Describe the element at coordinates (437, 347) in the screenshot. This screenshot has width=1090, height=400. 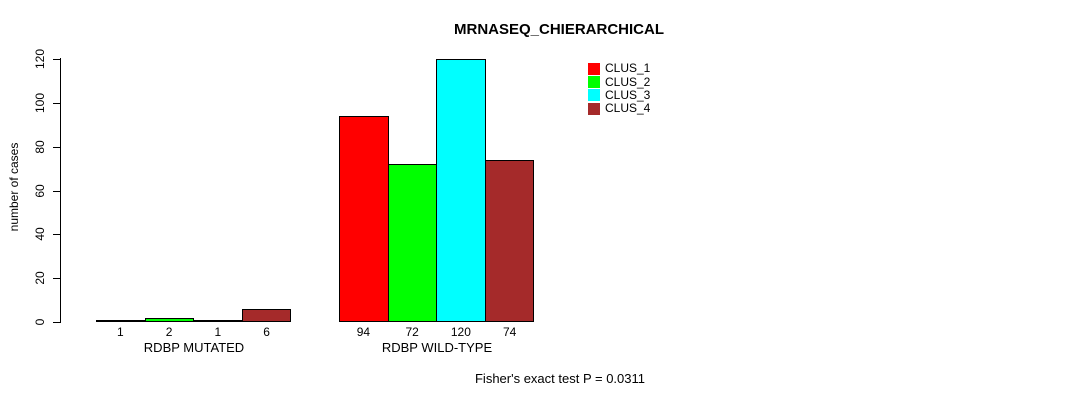
I see `x-axis-category-label: RDBP WILD-TYPE` at that location.